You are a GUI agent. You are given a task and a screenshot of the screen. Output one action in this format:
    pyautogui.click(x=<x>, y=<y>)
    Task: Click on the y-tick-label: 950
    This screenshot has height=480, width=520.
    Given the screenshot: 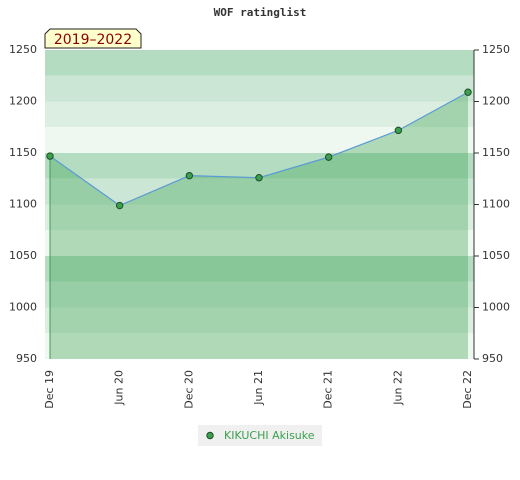 What is the action you would take?
    pyautogui.click(x=26, y=358)
    